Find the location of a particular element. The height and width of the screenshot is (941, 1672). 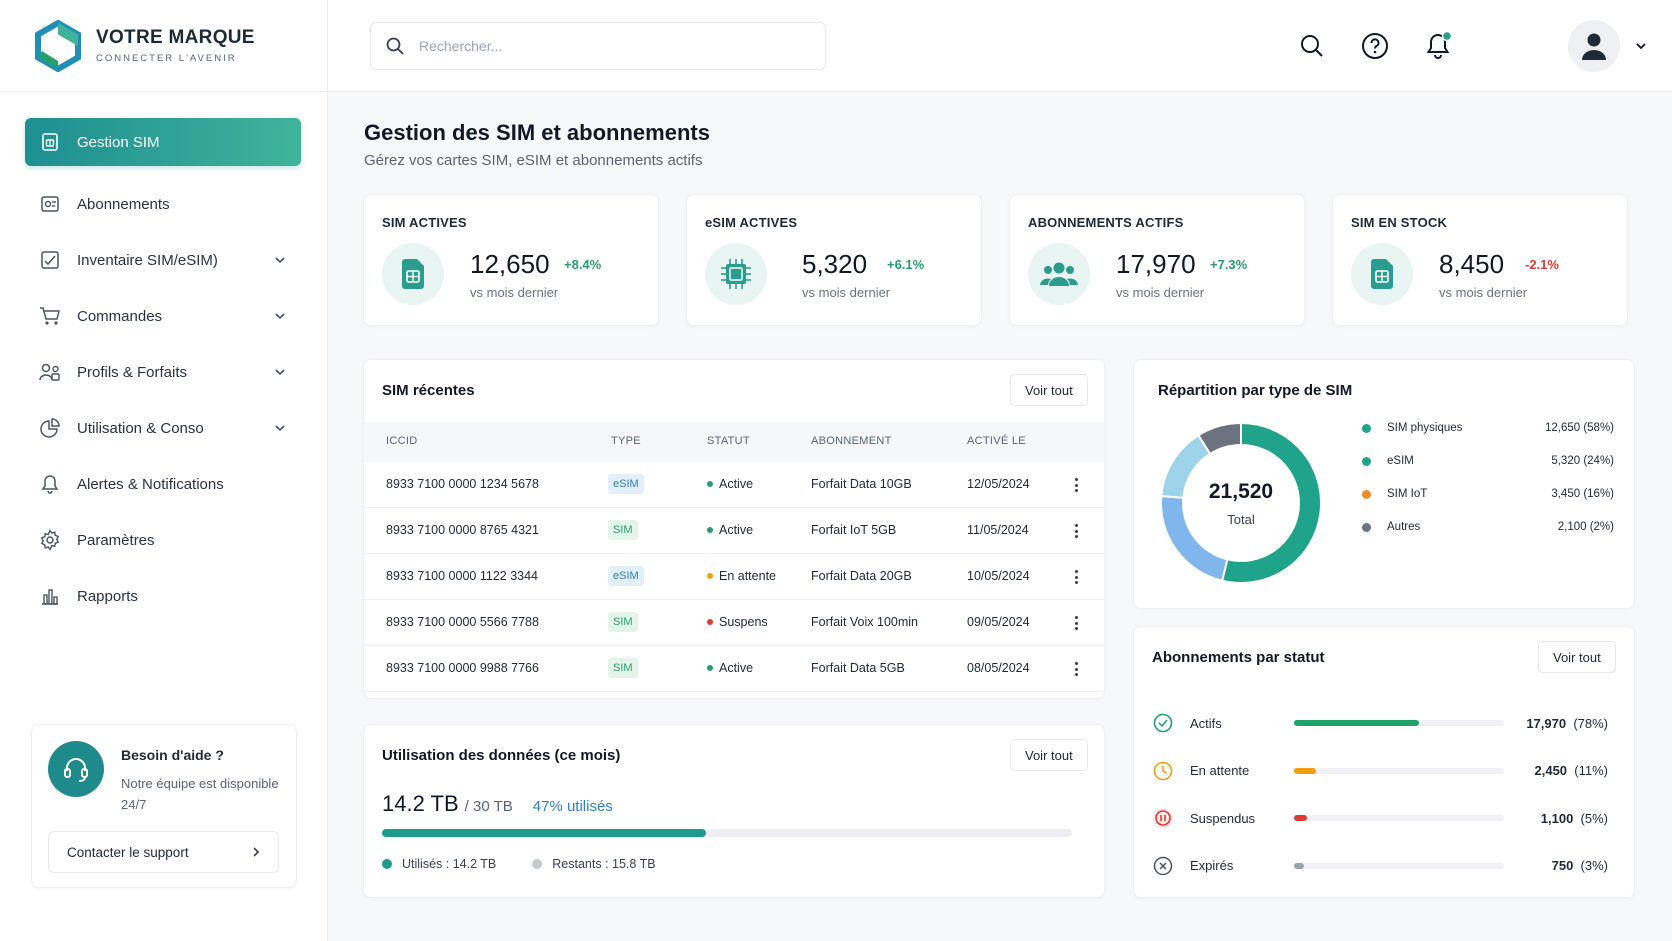

sidebar-item-profils: Profils & Forfaits is located at coordinates (163, 372).